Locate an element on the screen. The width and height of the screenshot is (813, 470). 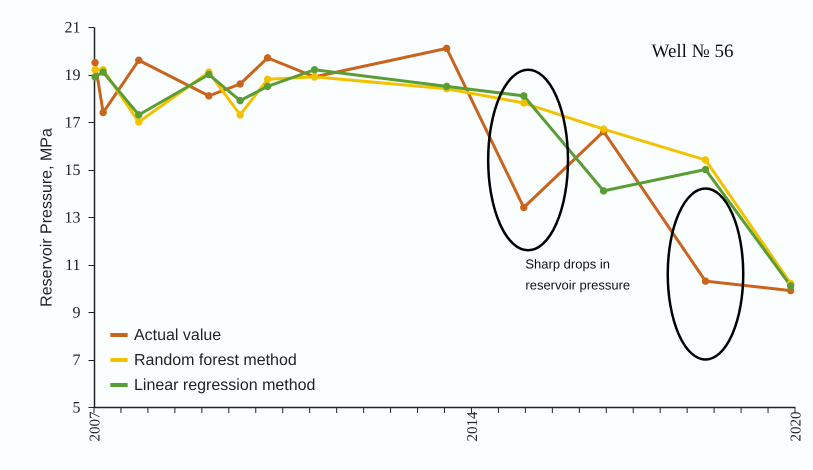
y-tick-label: 7 is located at coordinates (76, 360).